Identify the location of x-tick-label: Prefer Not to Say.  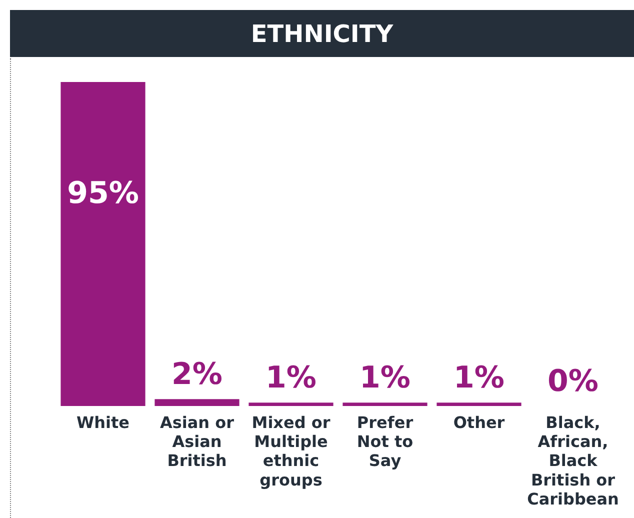
(385, 441).